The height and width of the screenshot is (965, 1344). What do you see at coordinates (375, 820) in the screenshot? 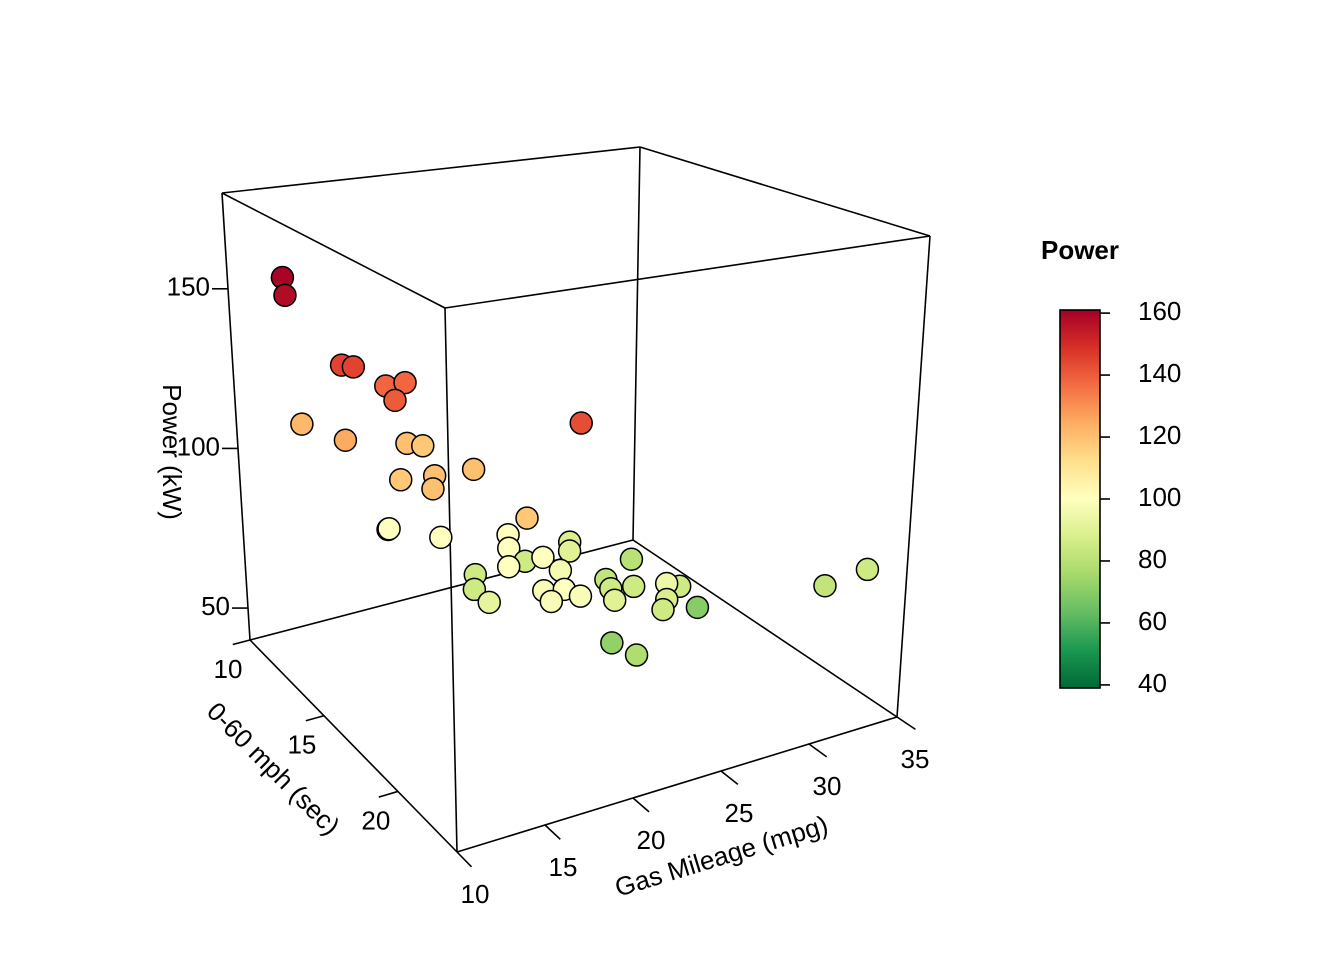
I see `y-tick-label: 20` at bounding box center [375, 820].